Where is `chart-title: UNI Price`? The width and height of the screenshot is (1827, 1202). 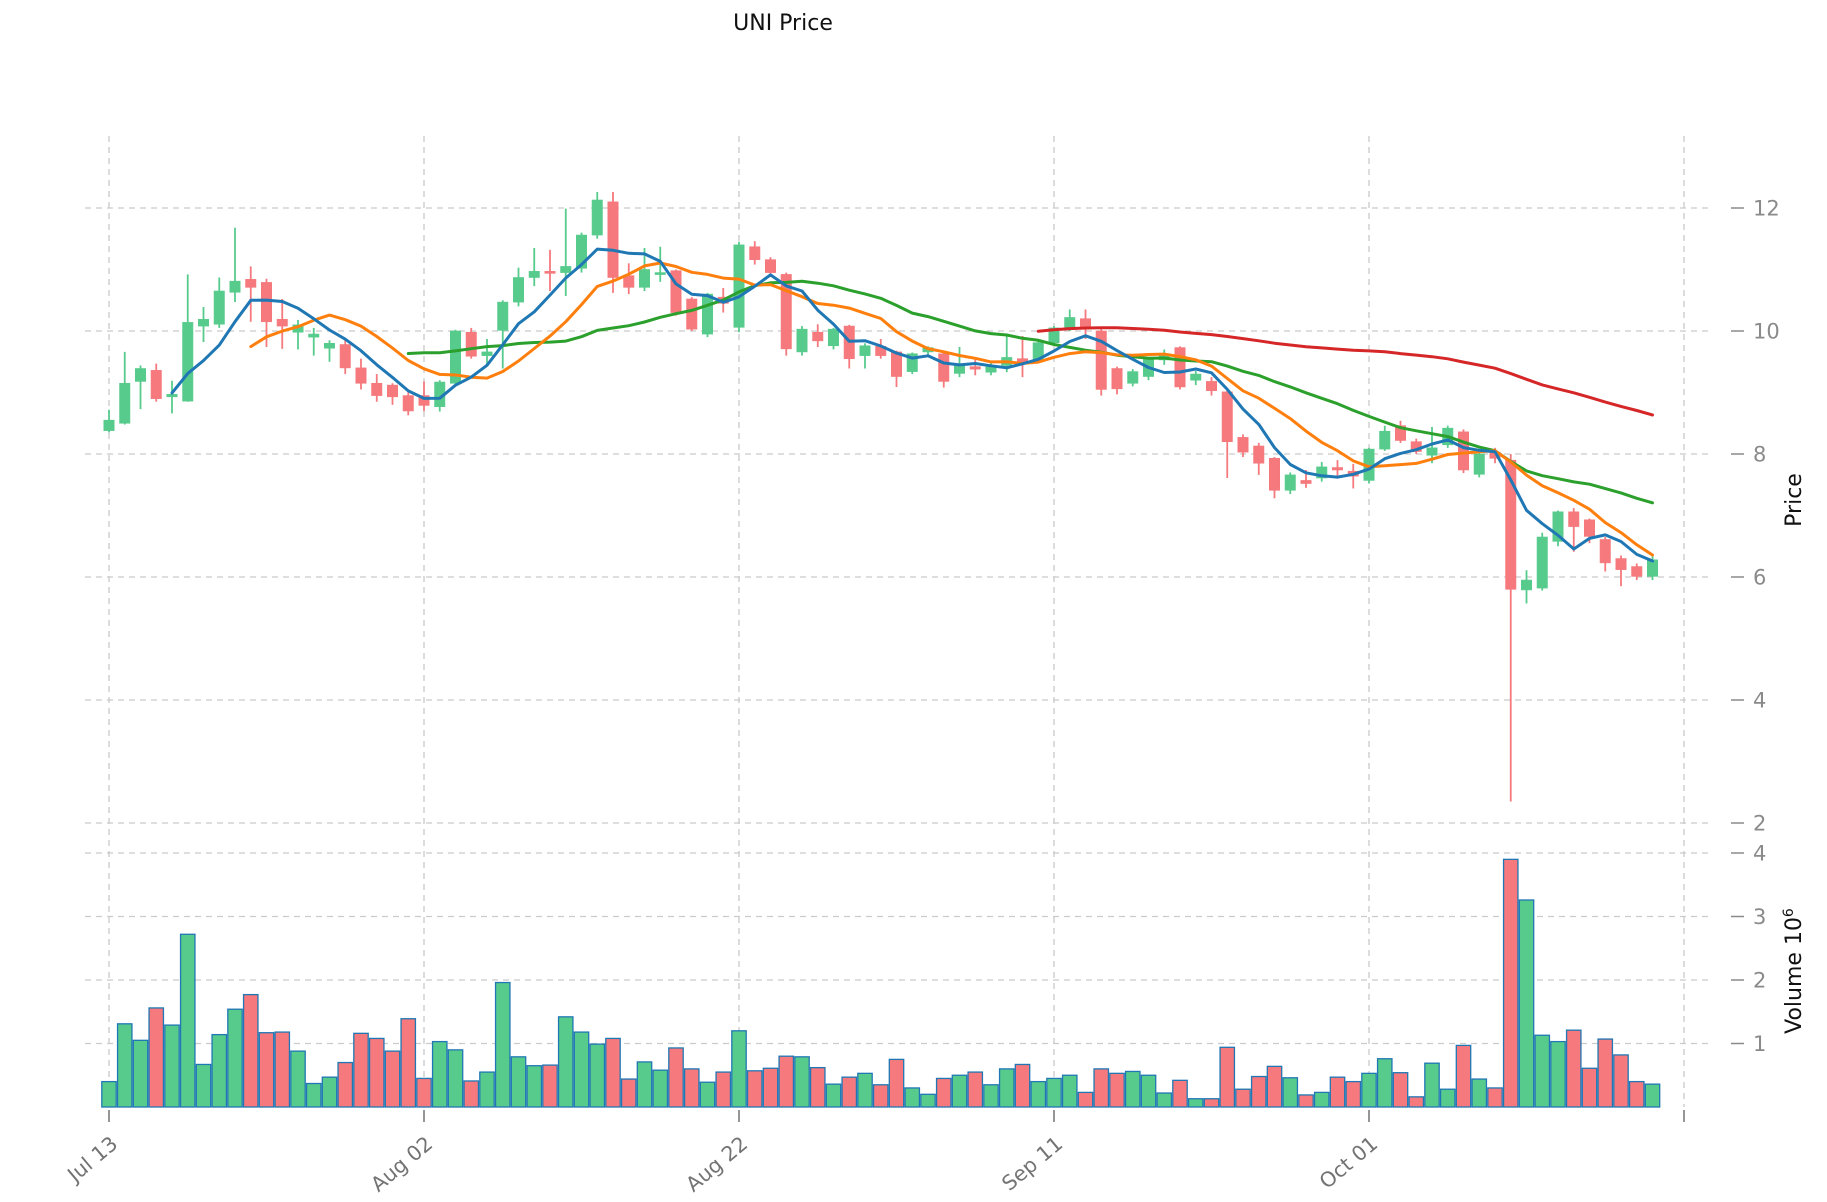 chart-title: UNI Price is located at coordinates (783, 23).